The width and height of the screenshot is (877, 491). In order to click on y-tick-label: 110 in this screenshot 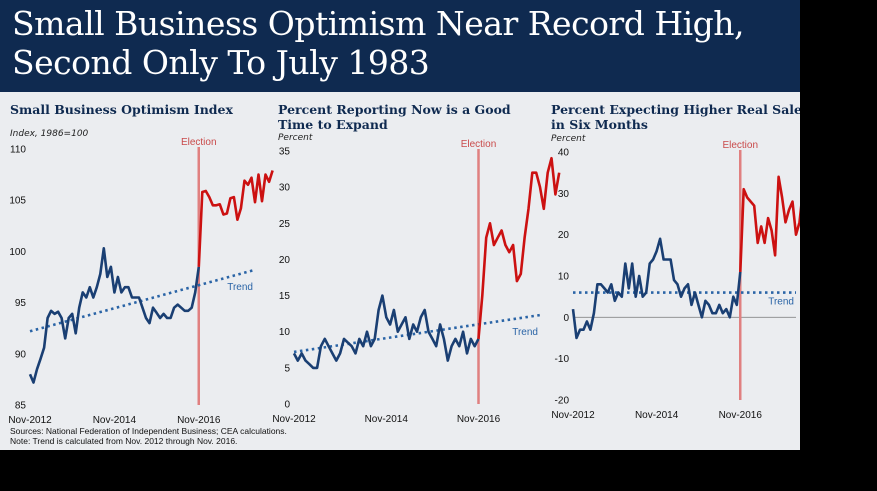, I will do `click(18, 150)`.